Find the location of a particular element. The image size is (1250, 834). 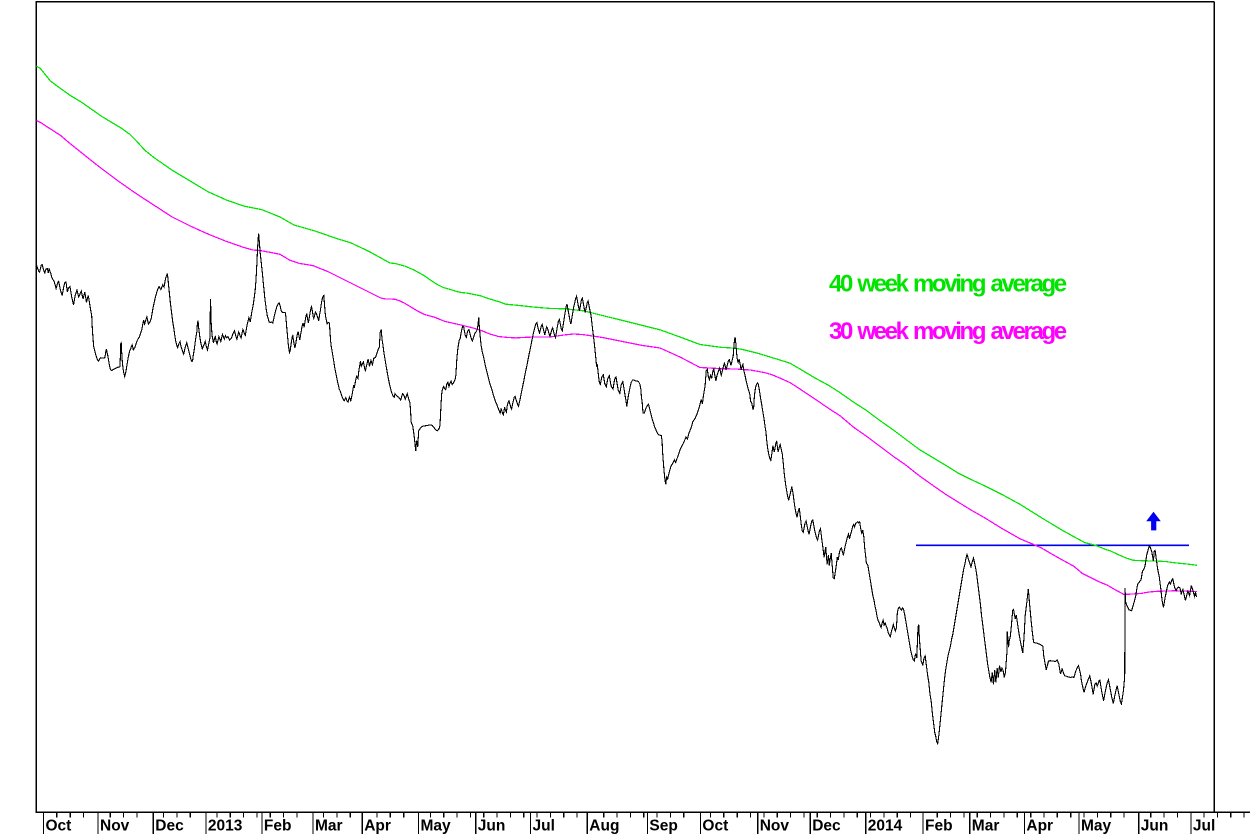

svg-text: 30 week moving average is located at coordinates (948, 331).